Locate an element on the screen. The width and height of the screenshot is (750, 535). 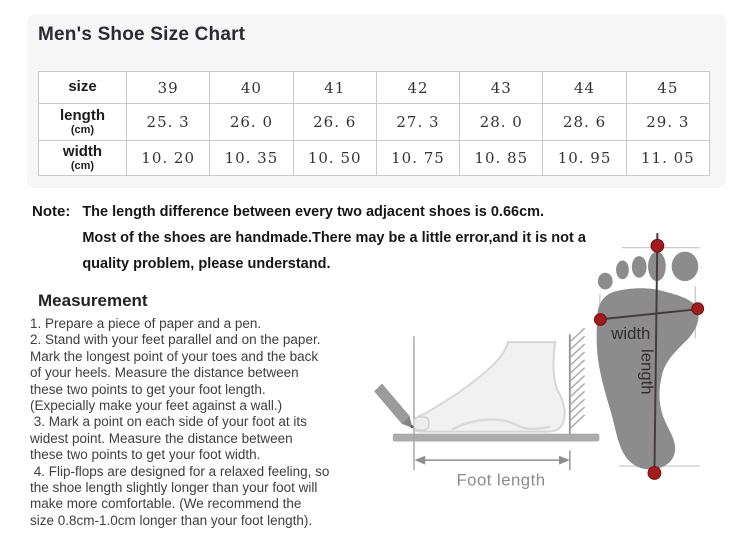
length-cell: 26. 0 is located at coordinates (251, 122).